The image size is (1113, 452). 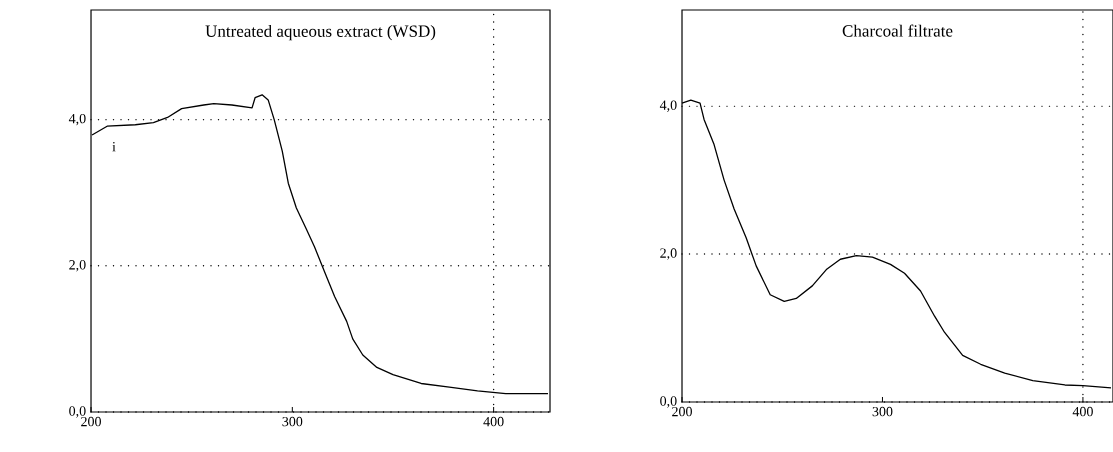 What do you see at coordinates (897, 30) in the screenshot?
I see `text: Charcoal filtrate` at bounding box center [897, 30].